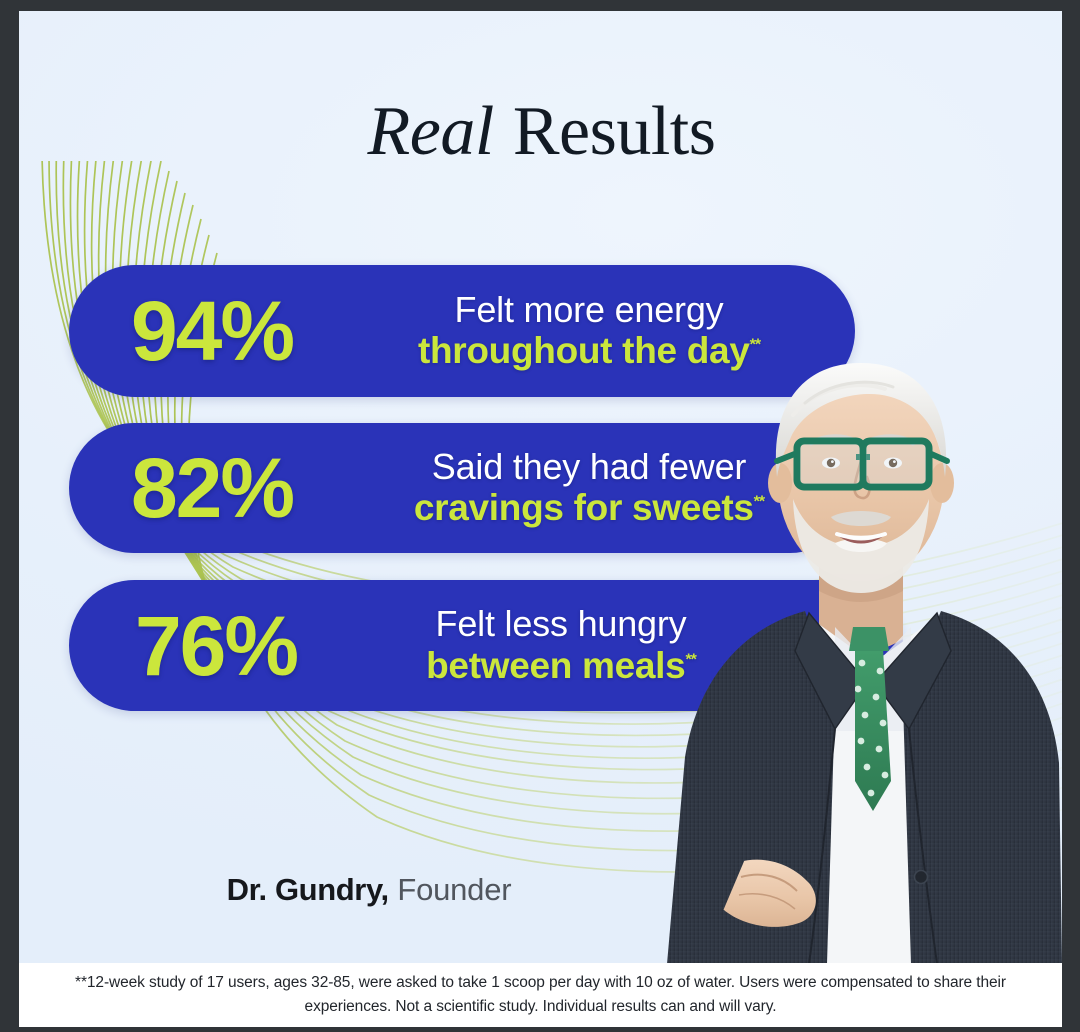 The width and height of the screenshot is (1080, 1032). I want to click on stat-line-2-text: throughout the day, so click(583, 351).